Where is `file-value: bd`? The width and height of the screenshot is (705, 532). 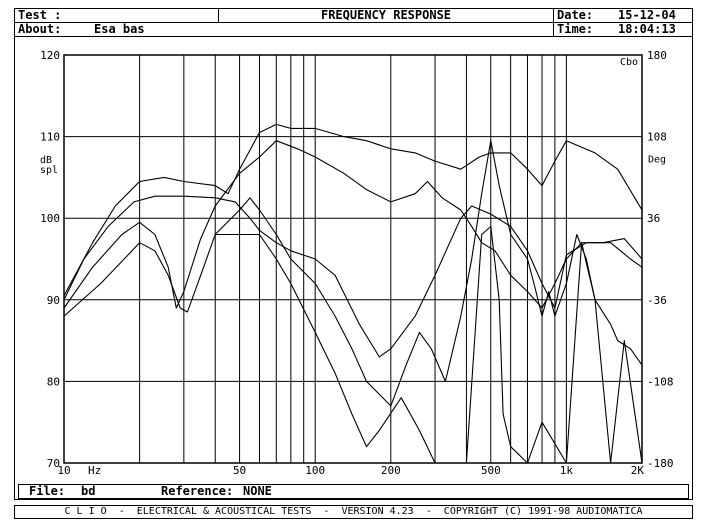
file-value: bd is located at coordinates (88, 491).